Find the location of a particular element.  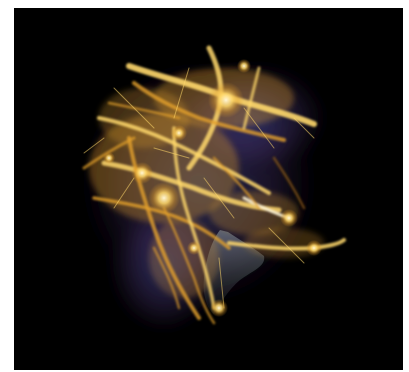

lake-shape is located at coordinates (234, 272).